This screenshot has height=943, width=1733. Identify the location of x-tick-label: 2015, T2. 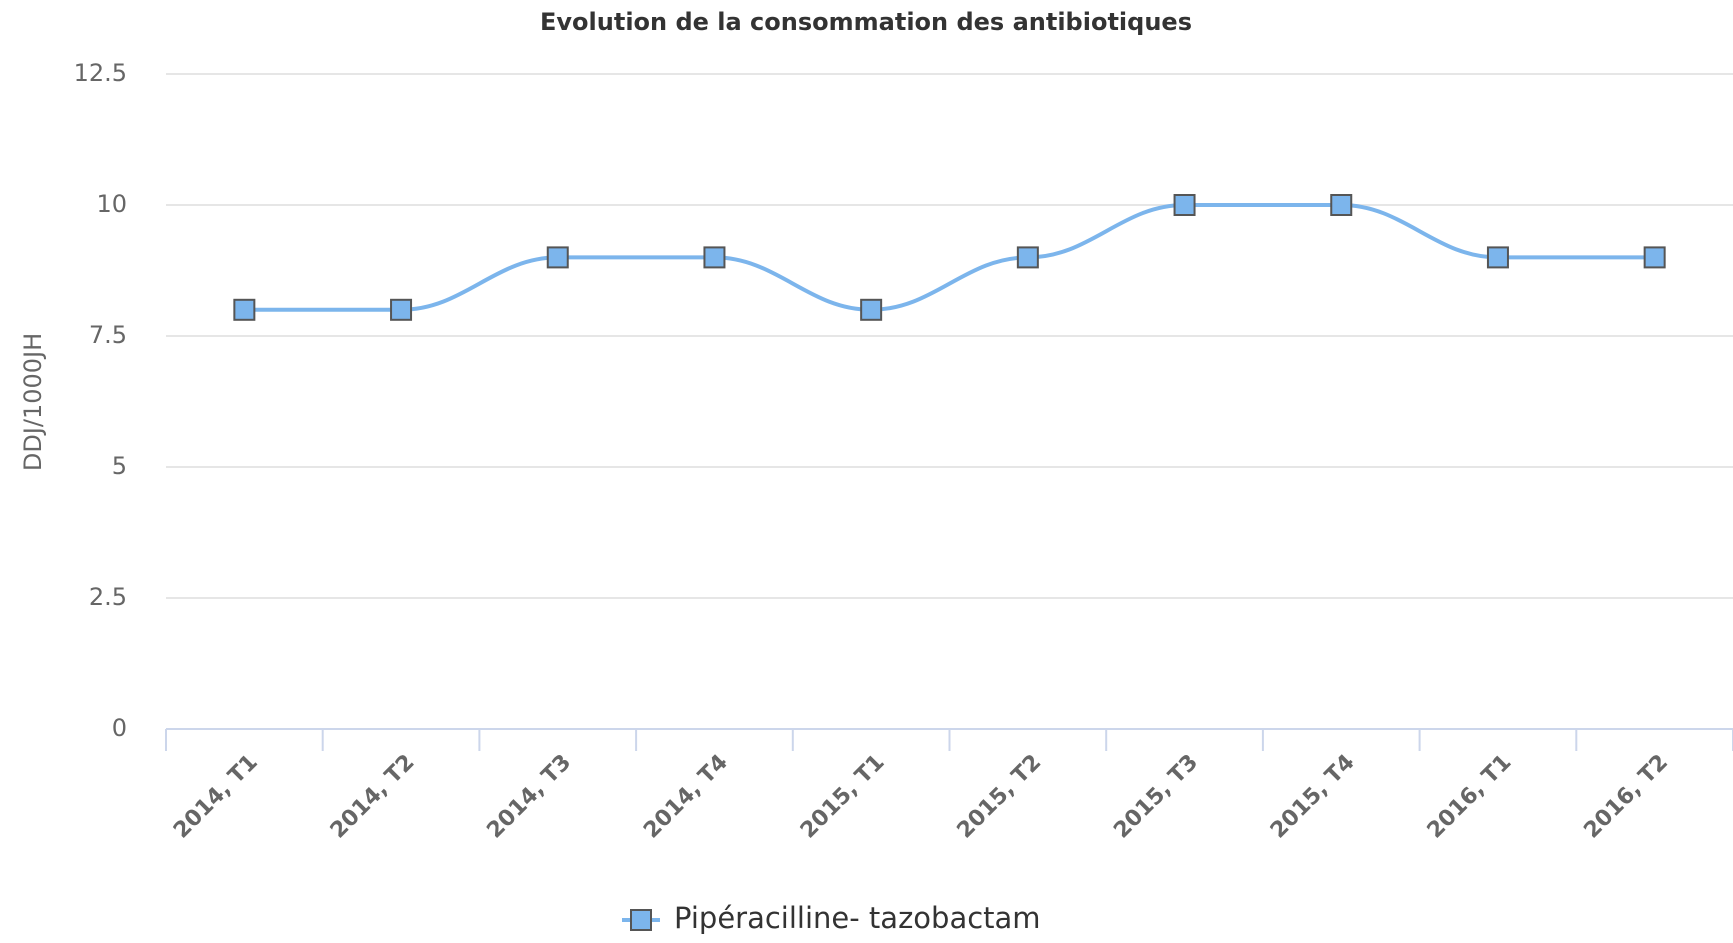
(1000, 797).